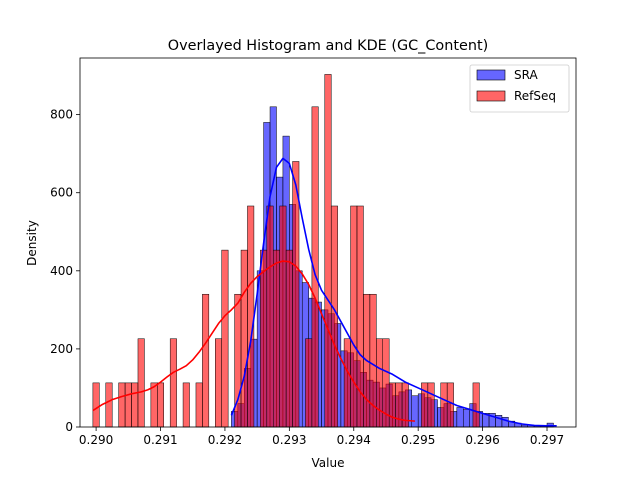  Describe the element at coordinates (535, 96) in the screenshot. I see `legend-label-refseq: RefSeq` at that location.